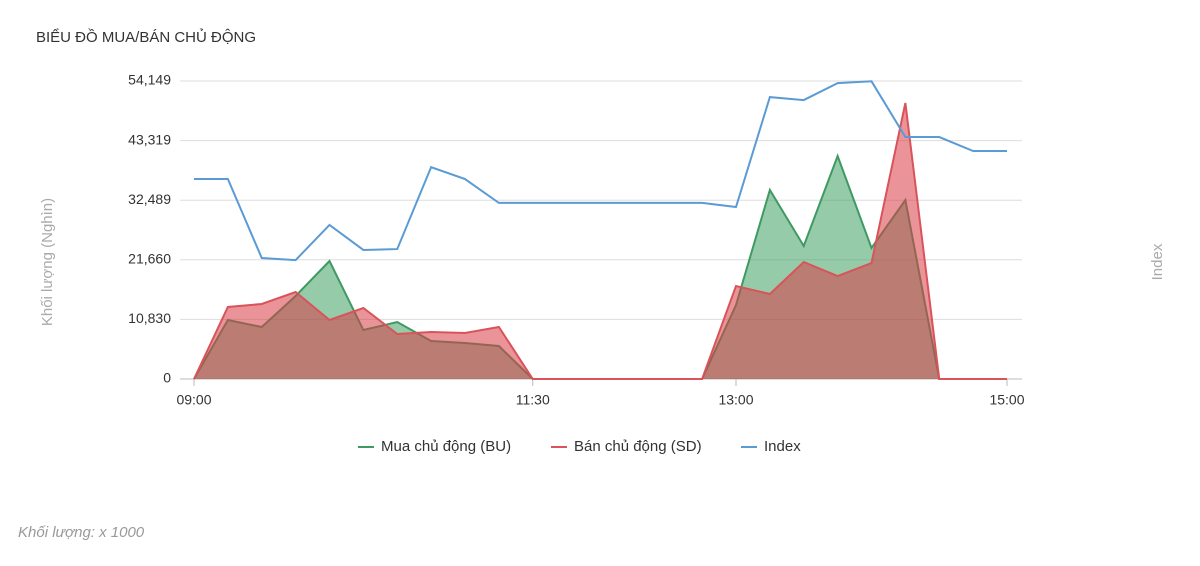 This screenshot has width=1200, height=566. Describe the element at coordinates (81, 532) in the screenshot. I see `footnote: Khối lượng: x 1000` at that location.